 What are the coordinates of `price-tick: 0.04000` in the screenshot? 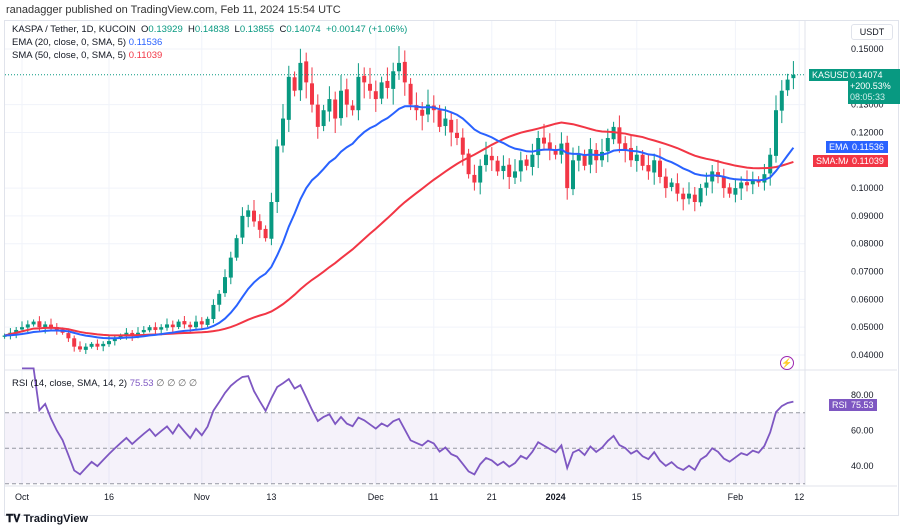 It's located at (867, 355).